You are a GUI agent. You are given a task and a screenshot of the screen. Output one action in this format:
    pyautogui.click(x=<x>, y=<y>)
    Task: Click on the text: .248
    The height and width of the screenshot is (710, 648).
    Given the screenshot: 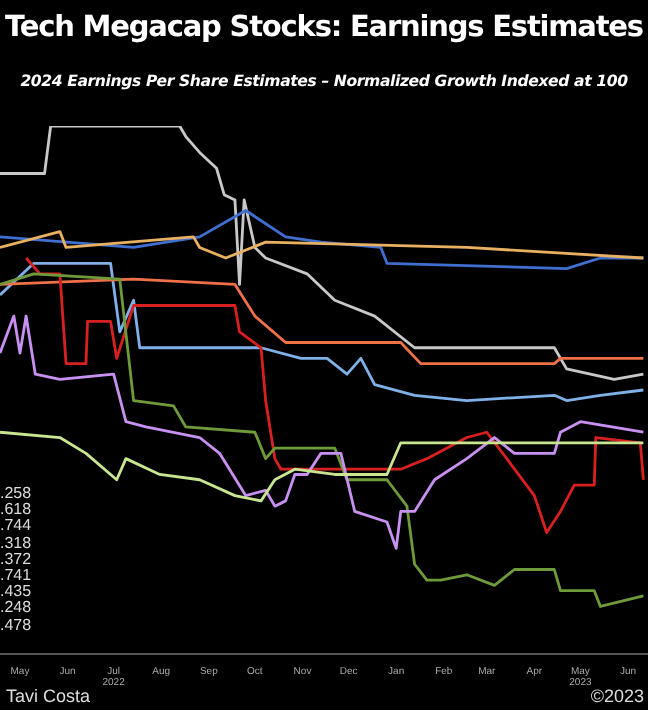 What is the action you would take?
    pyautogui.click(x=16, y=607)
    